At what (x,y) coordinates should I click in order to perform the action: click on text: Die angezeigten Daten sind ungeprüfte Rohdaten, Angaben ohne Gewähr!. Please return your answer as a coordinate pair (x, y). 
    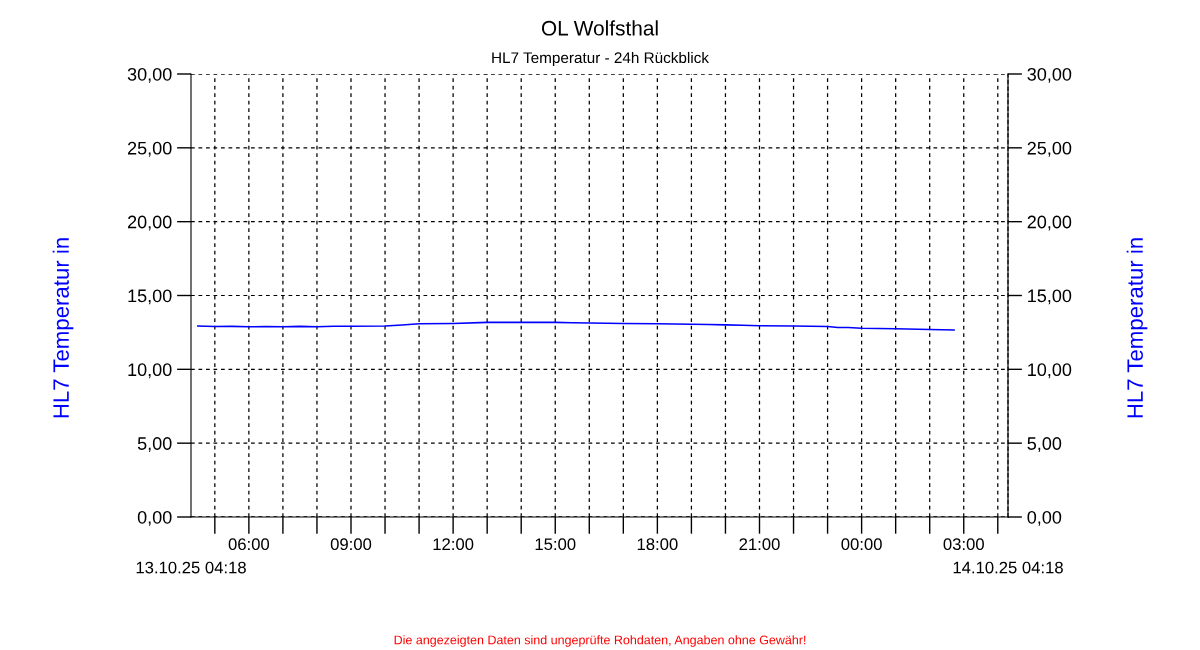
    Looking at the image, I should click on (600, 641).